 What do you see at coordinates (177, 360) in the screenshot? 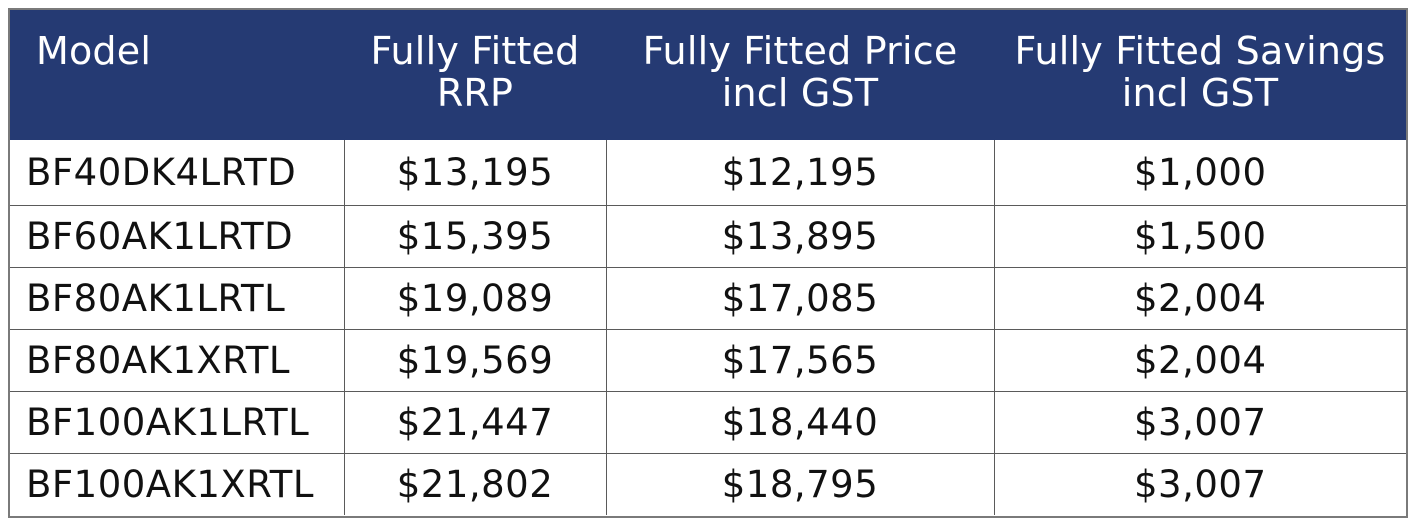
I see `cell-model: BF80AK1XRTL` at bounding box center [177, 360].